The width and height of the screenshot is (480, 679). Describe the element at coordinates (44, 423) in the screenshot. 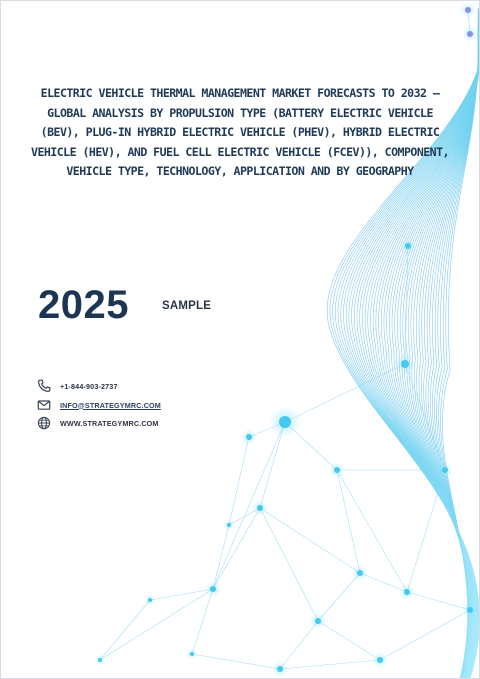

I see `globe-icon` at that location.